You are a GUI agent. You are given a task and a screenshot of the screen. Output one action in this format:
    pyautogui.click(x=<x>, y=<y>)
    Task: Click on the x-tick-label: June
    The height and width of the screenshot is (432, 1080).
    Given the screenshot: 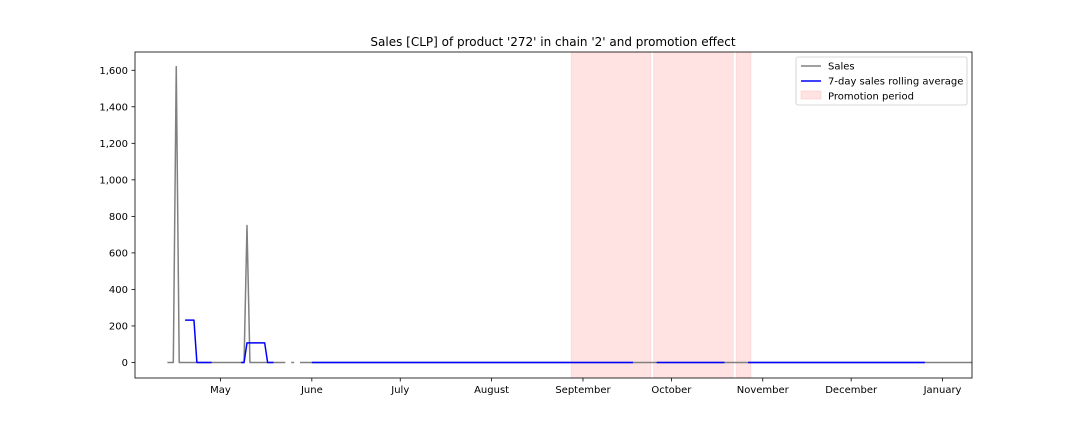 What is the action you would take?
    pyautogui.click(x=311, y=390)
    